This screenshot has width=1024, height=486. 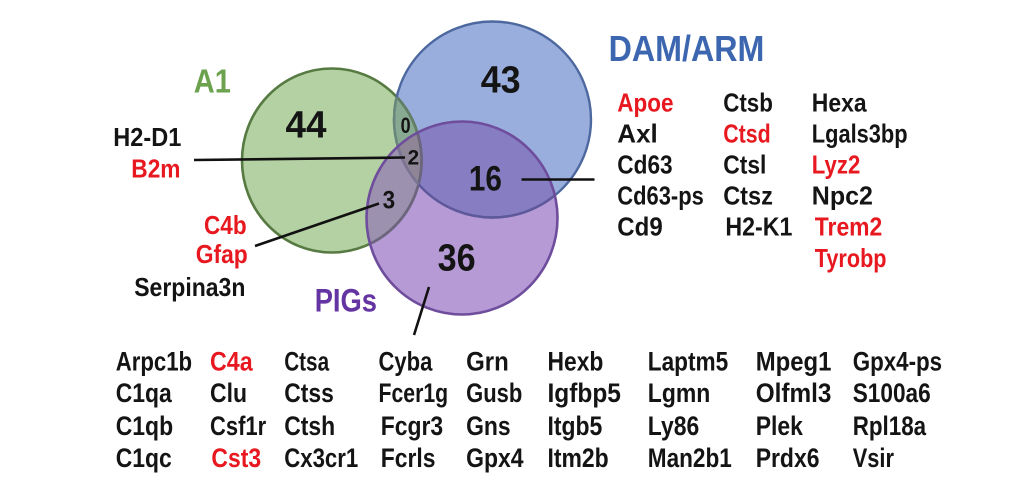 What do you see at coordinates (189, 287) in the screenshot?
I see `svg-text: Serpina3n` at bounding box center [189, 287].